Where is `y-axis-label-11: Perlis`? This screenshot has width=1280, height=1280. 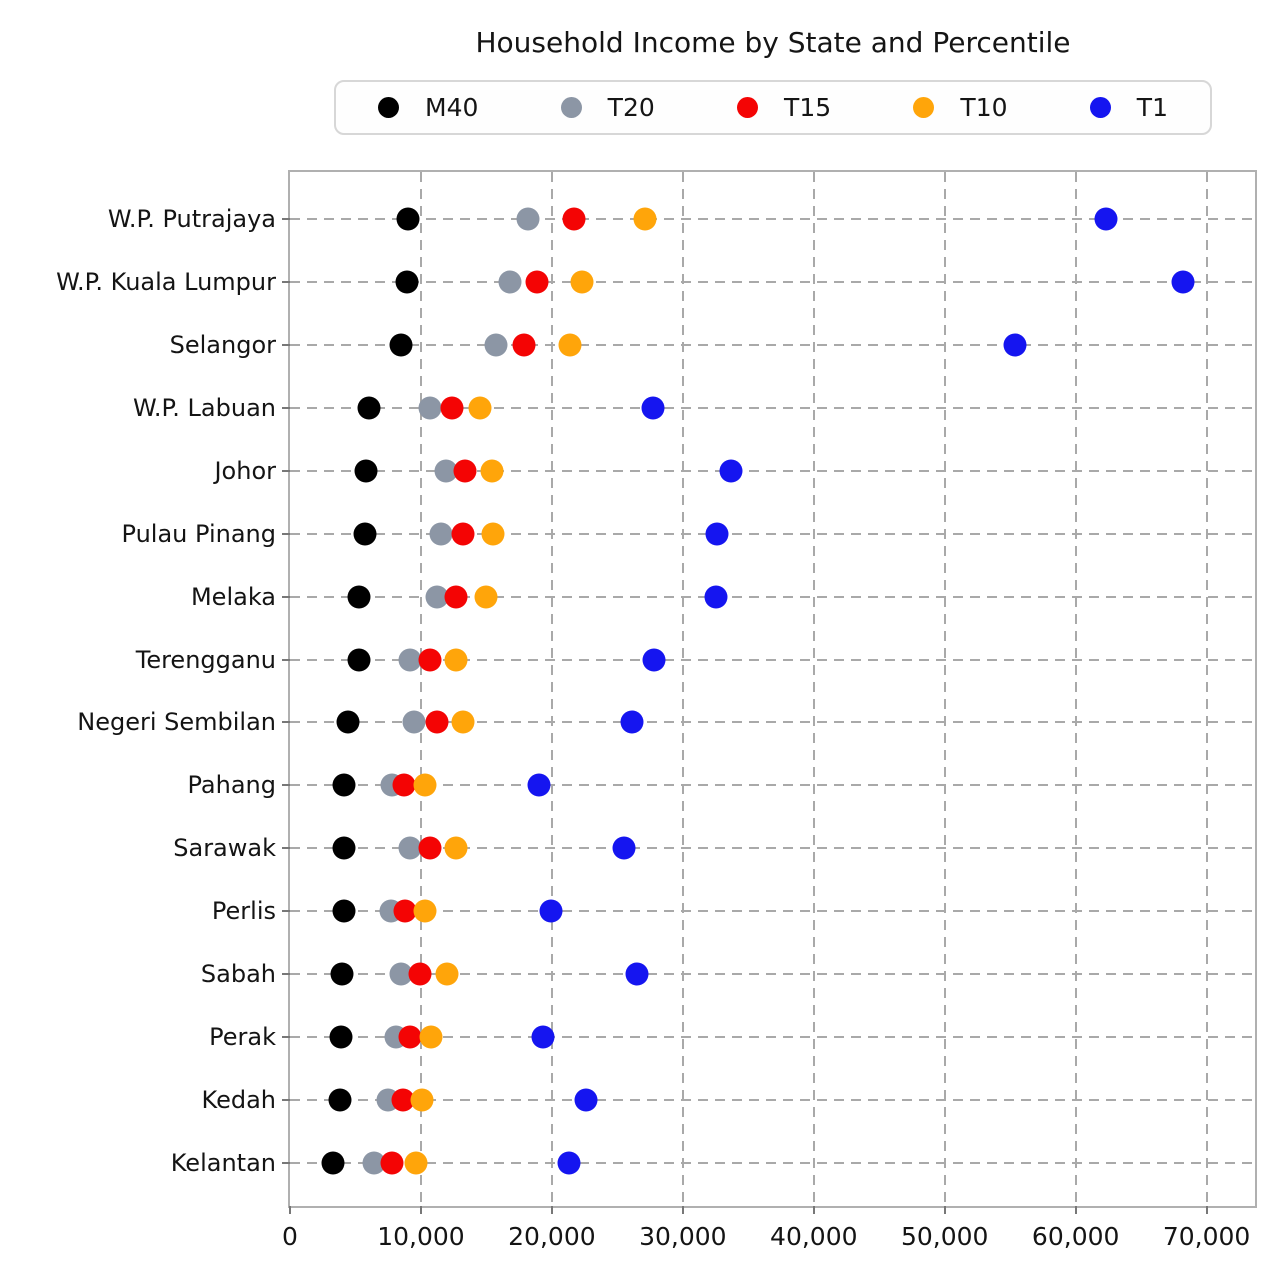 y-axis-label-11: Perlis is located at coordinates (243, 911).